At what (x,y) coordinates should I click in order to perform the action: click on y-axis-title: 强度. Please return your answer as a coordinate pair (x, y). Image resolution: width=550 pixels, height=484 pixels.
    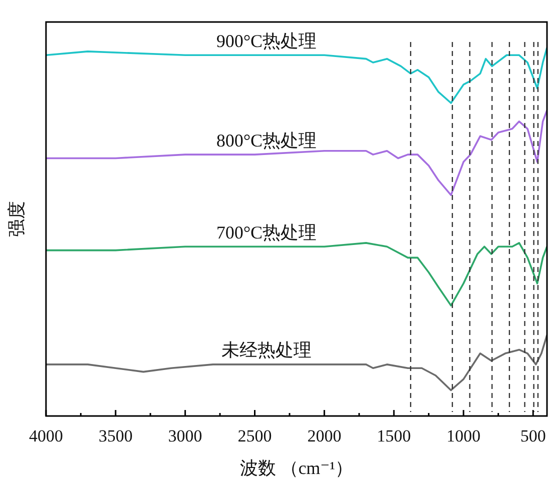
    Looking at the image, I should click on (16, 219).